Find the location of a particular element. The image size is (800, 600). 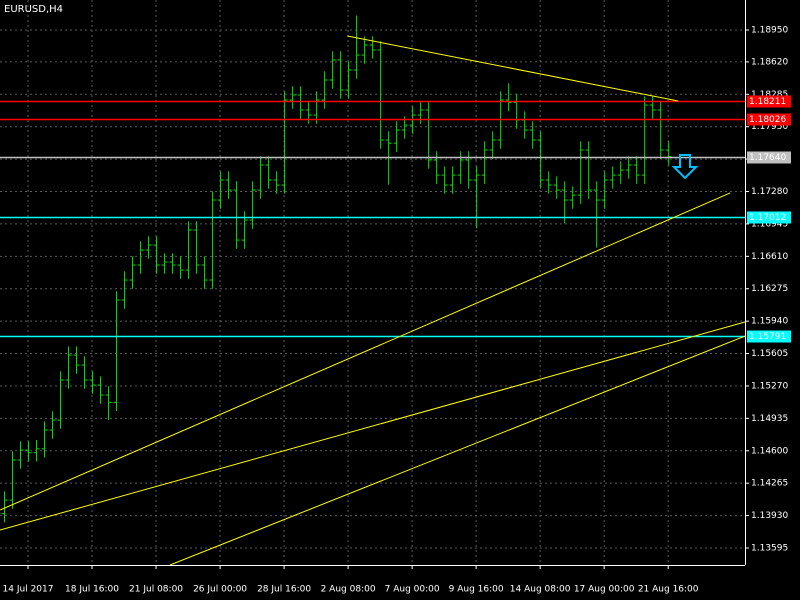

y-tick-label: 1.13595 is located at coordinates (769, 548).